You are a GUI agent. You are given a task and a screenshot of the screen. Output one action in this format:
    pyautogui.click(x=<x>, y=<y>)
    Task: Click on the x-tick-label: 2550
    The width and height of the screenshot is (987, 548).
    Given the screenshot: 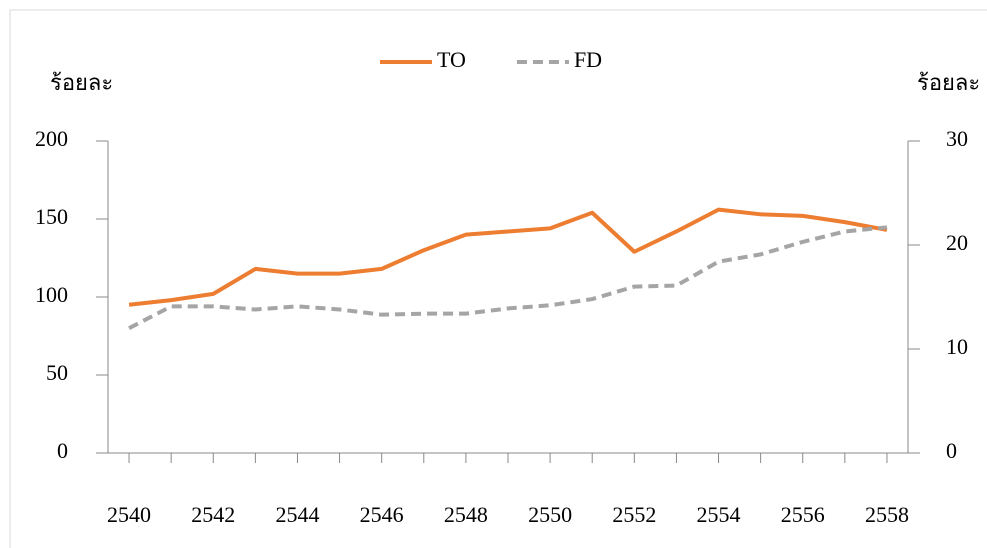 What is the action you would take?
    pyautogui.click(x=550, y=514)
    